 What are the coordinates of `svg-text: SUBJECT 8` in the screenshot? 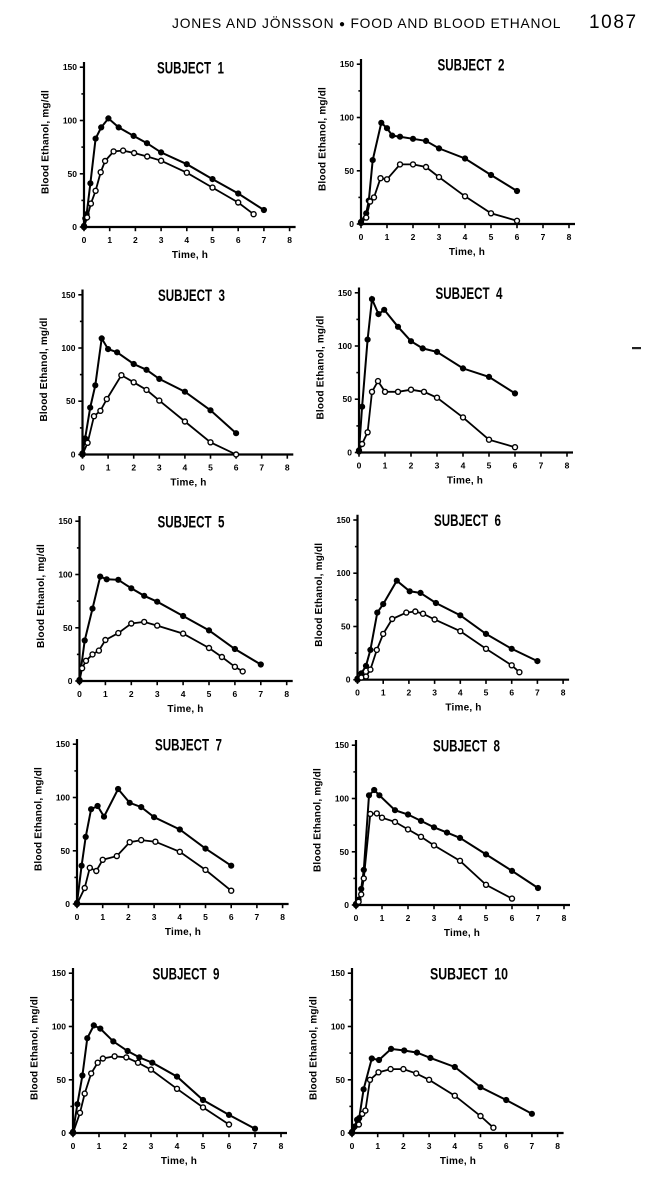 It's located at (466, 747).